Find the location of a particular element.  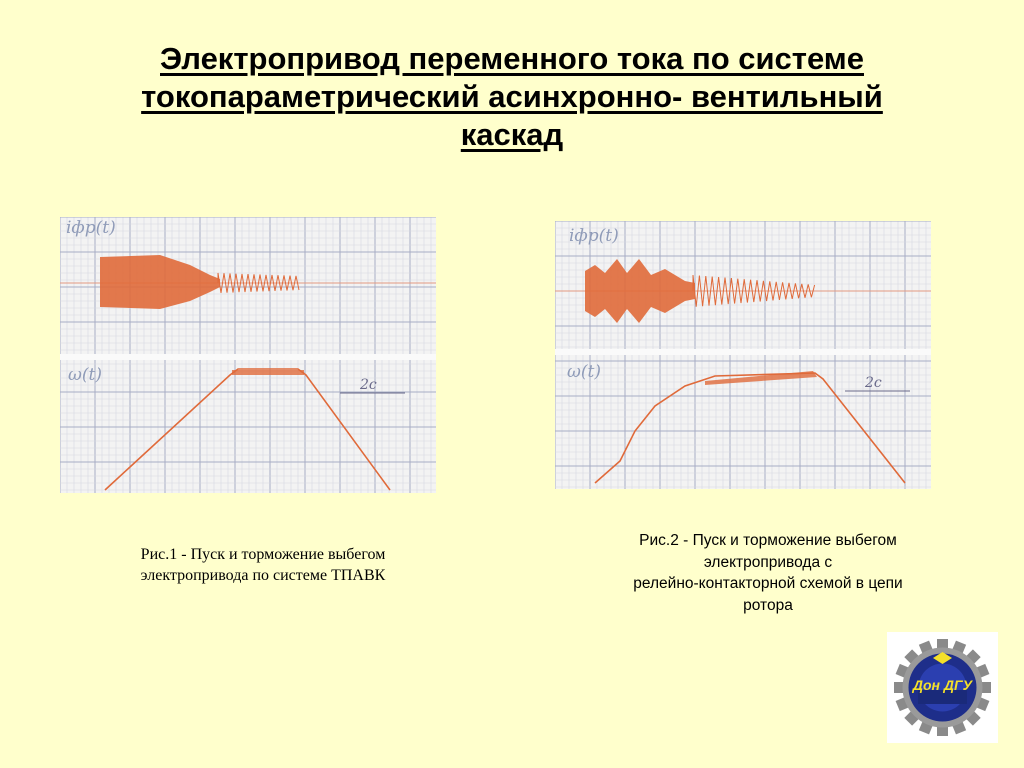

figure-1-svg: iфр(t) ω(t) 2с is located at coordinates (248, 355).